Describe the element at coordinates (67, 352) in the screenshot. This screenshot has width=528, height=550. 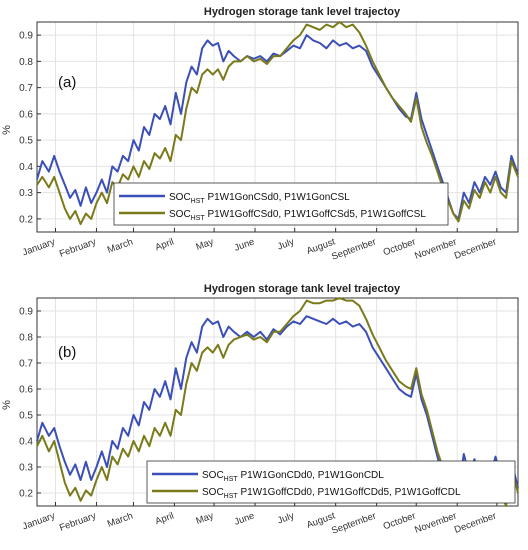
I see `panel-label: (b)` at that location.